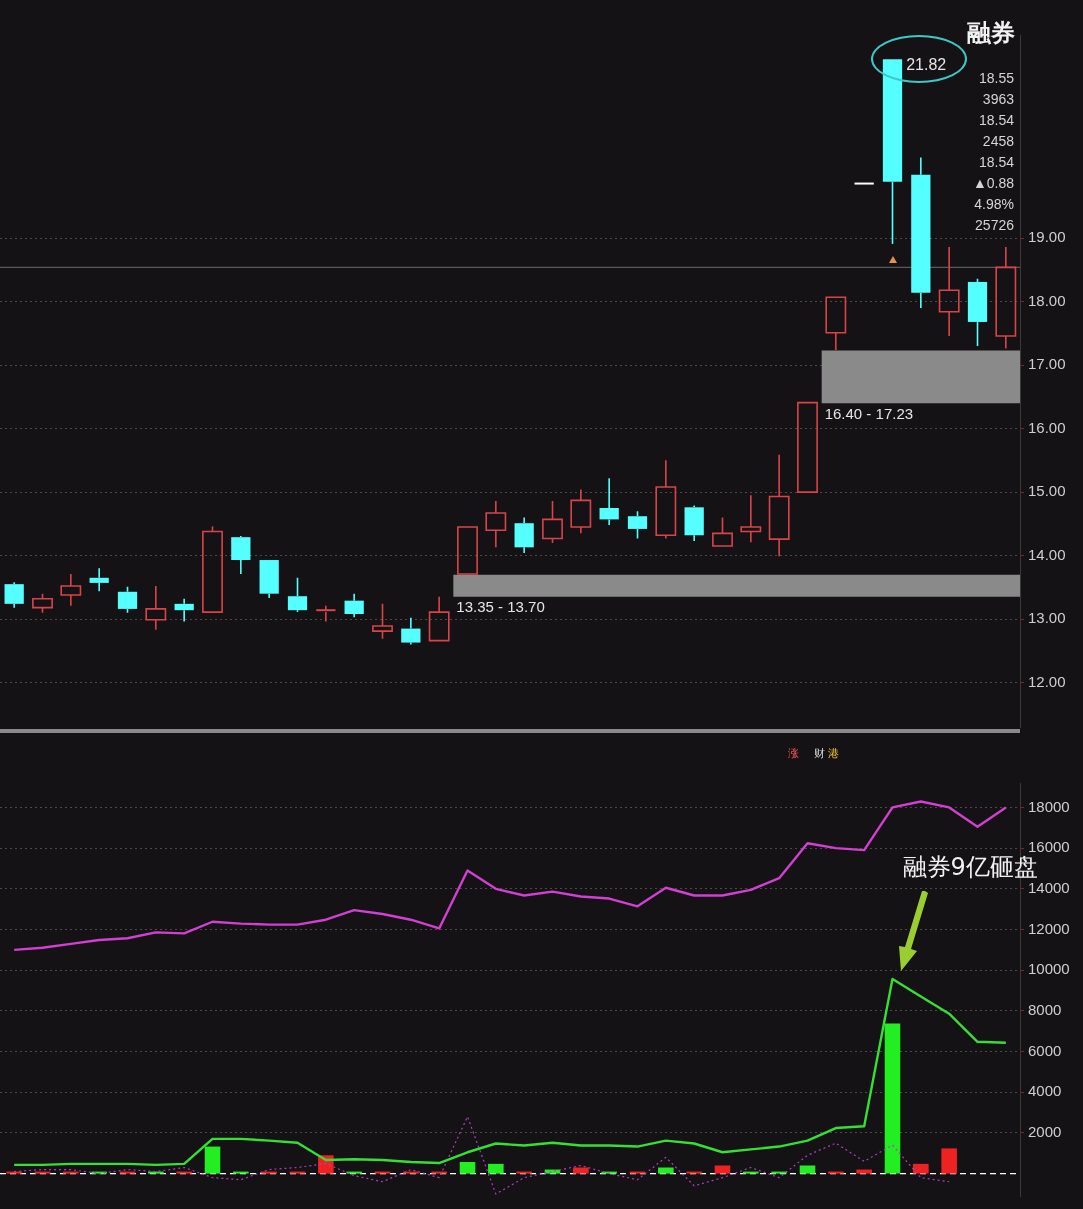 The height and width of the screenshot is (1209, 1083). What do you see at coordinates (990, 34) in the screenshot?
I see `annotation: 融券` at bounding box center [990, 34].